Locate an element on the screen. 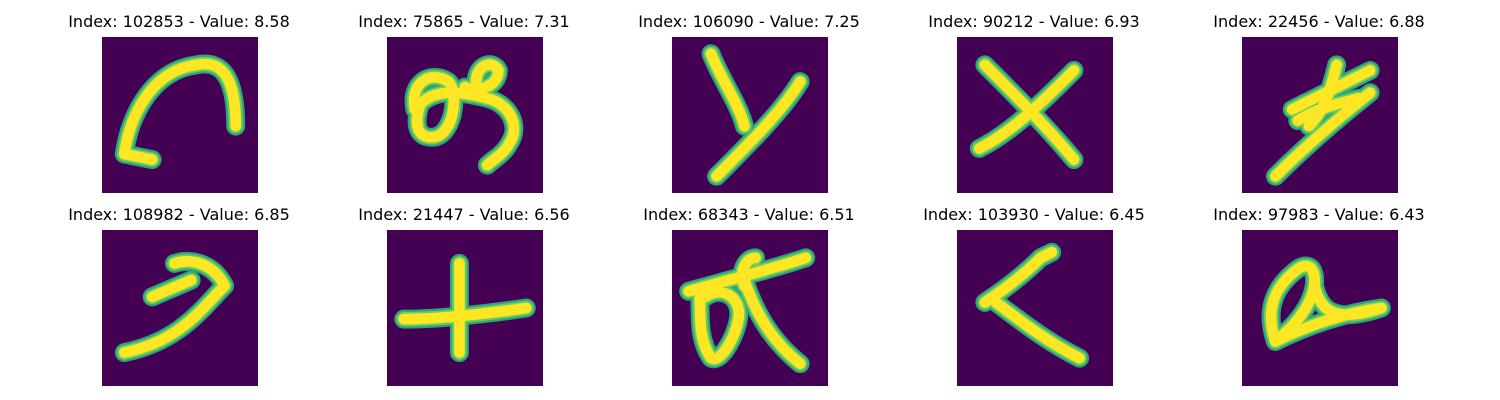  grid-panel: Index: 75865 - Value: 7.31 is located at coordinates (464, 107).